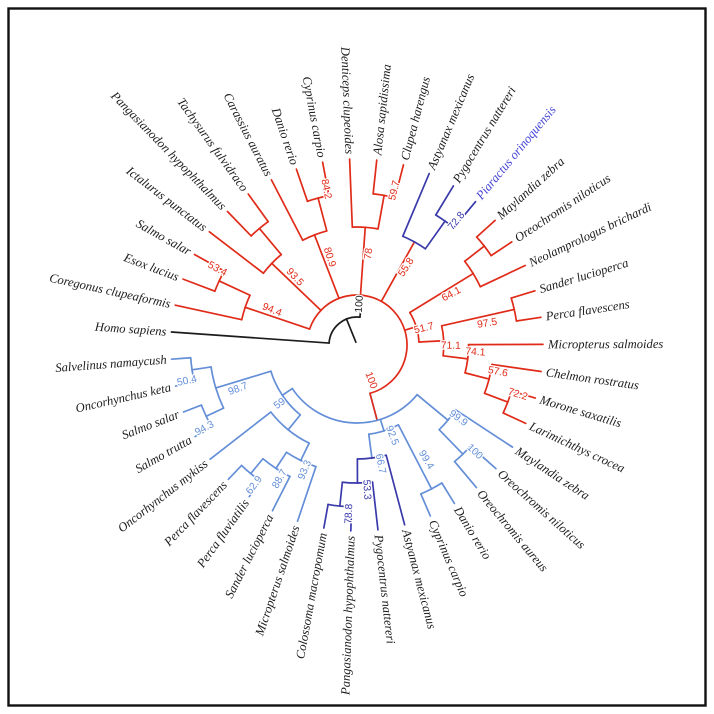 This screenshot has height=714, width=714. I want to click on support-value-label: 55.8, so click(407, 267).